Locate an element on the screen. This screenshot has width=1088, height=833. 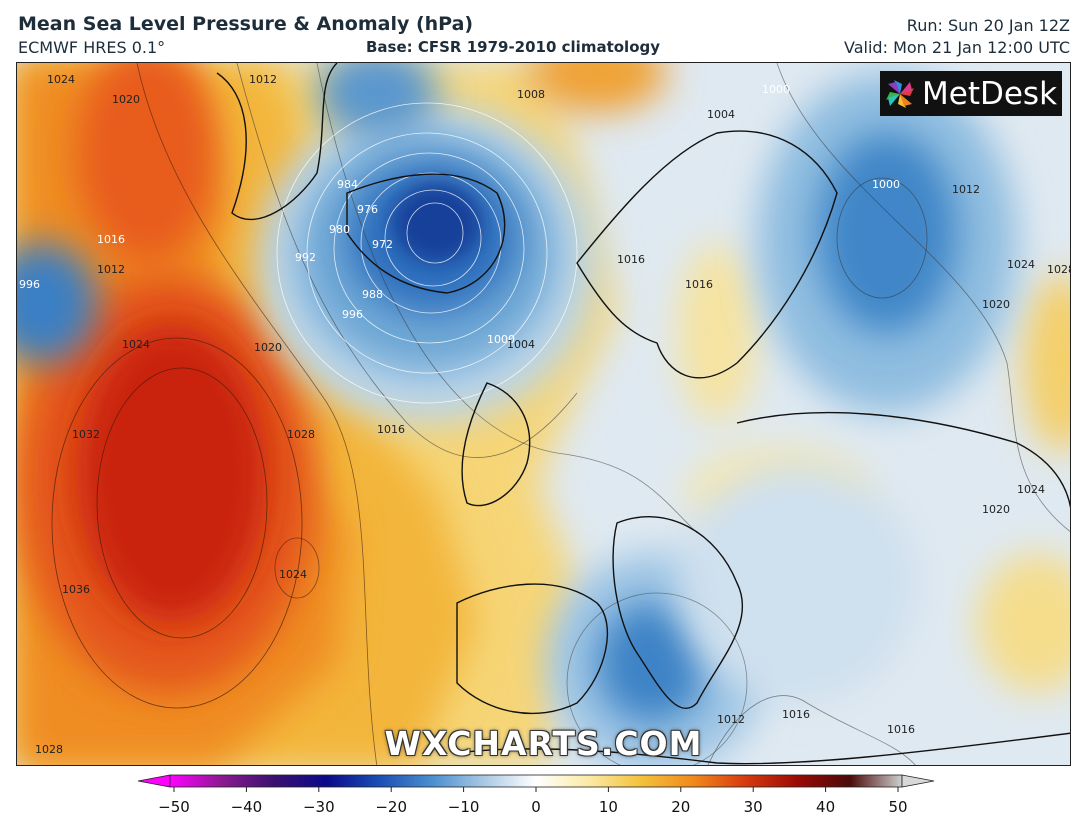
italy-coast is located at coordinates (677, 613).